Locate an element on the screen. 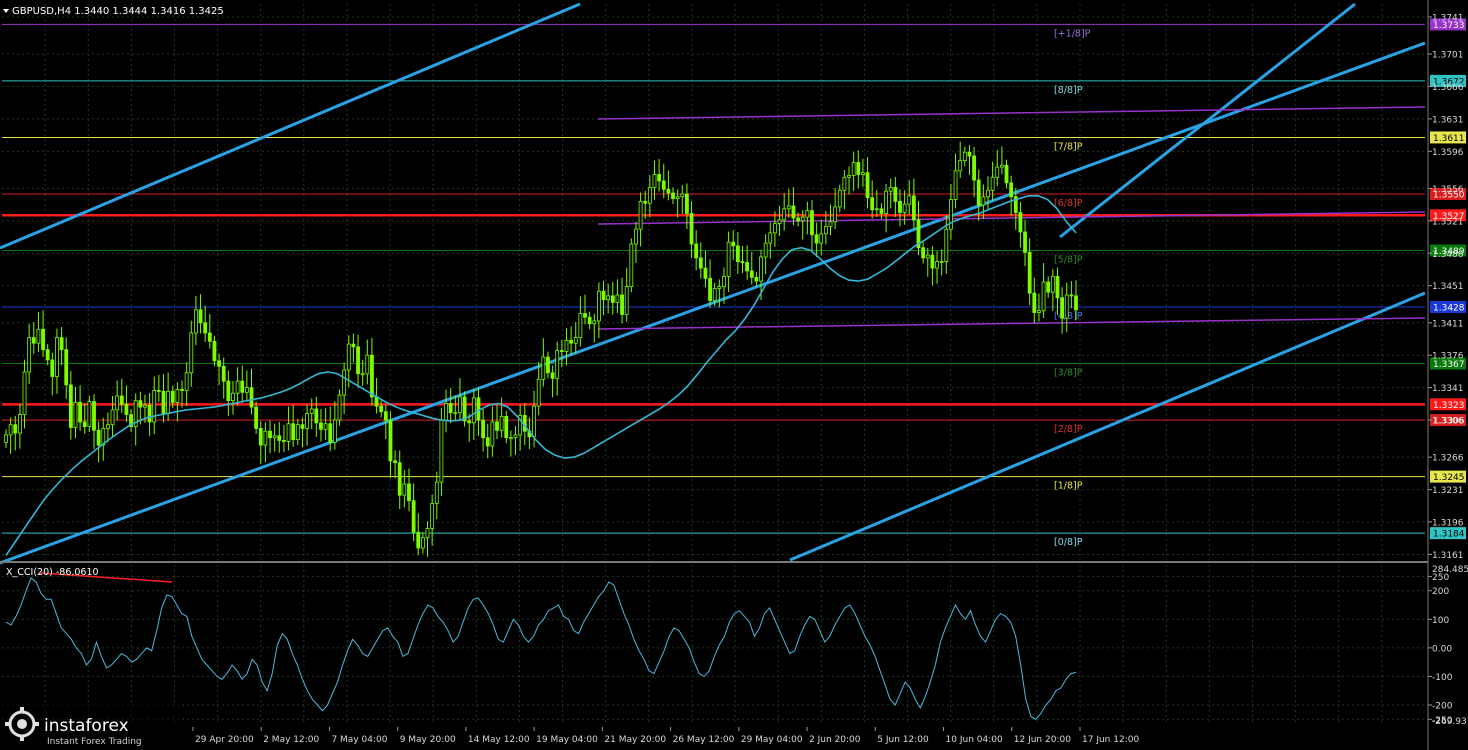  price-tick-label: 1.3376 is located at coordinates (1448, 357).